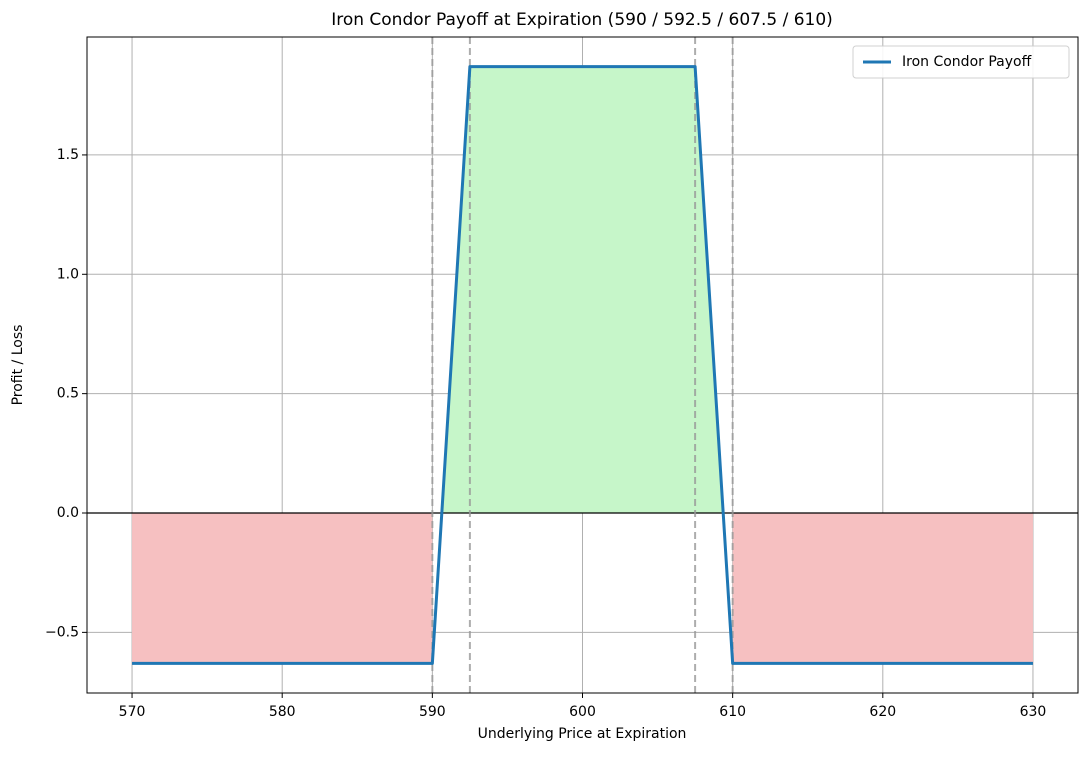 Image resolution: width=1089 pixels, height=758 pixels. I want to click on x-tick-label: 590, so click(432, 712).